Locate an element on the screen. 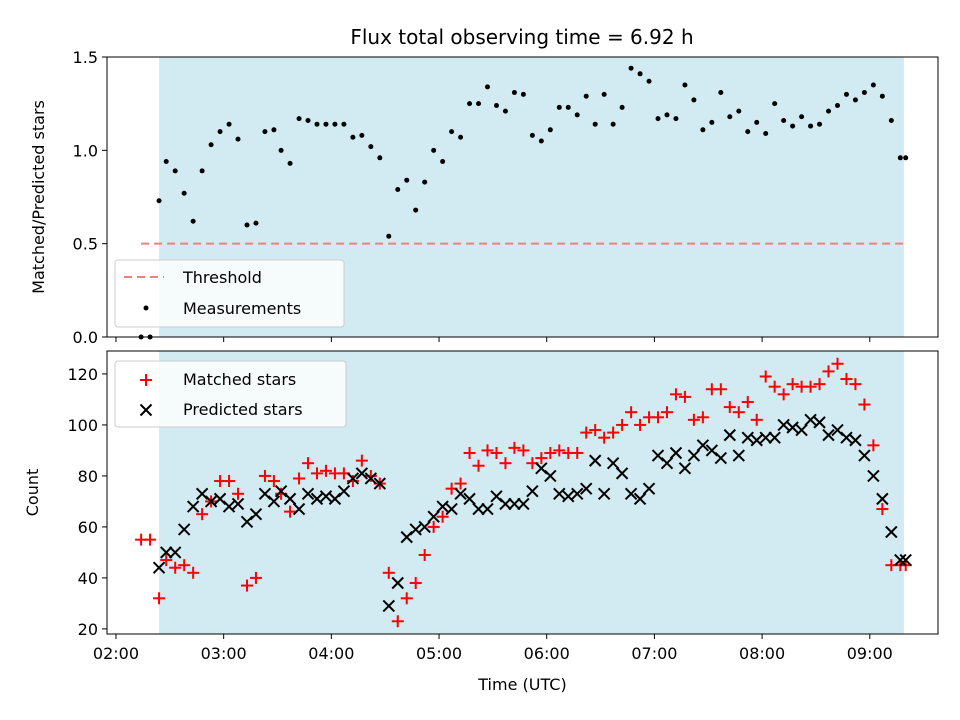 The image size is (960, 720). time-x-tick-label: 04:00 is located at coordinates (331, 653).